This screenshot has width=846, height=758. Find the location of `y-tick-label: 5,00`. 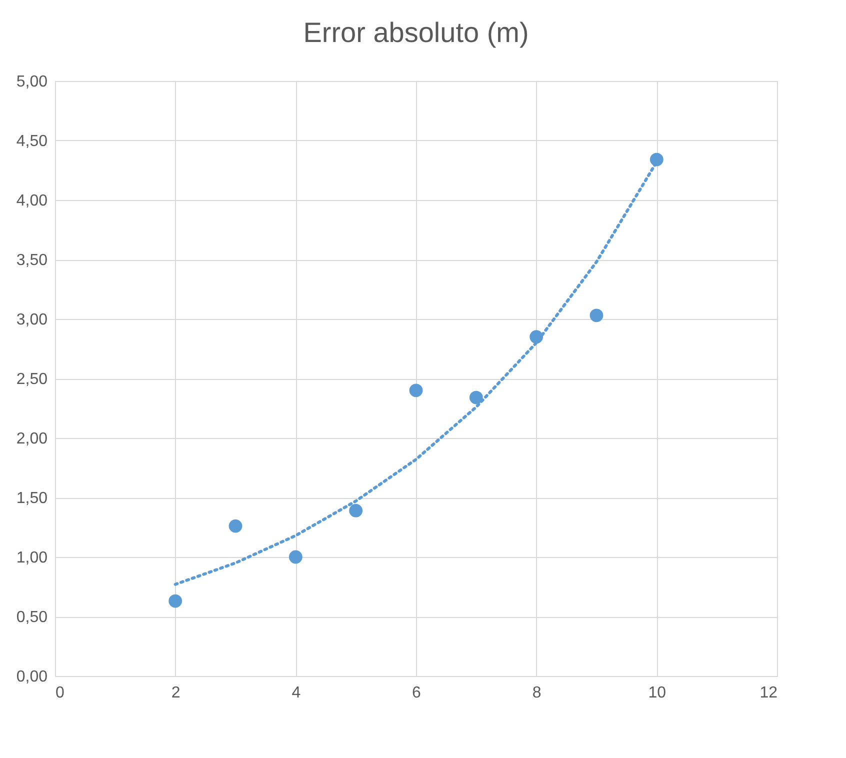

y-tick-label: 5,00 is located at coordinates (32, 82).